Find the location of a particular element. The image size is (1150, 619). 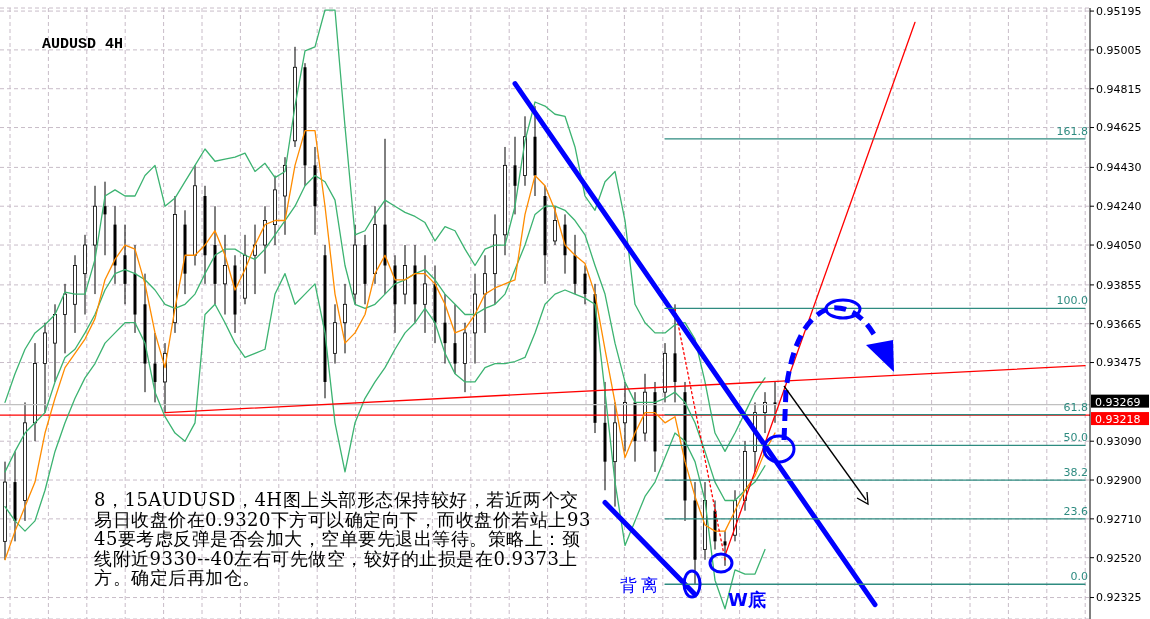

y-tick-label: 0.92710 is located at coordinates (1119, 519).